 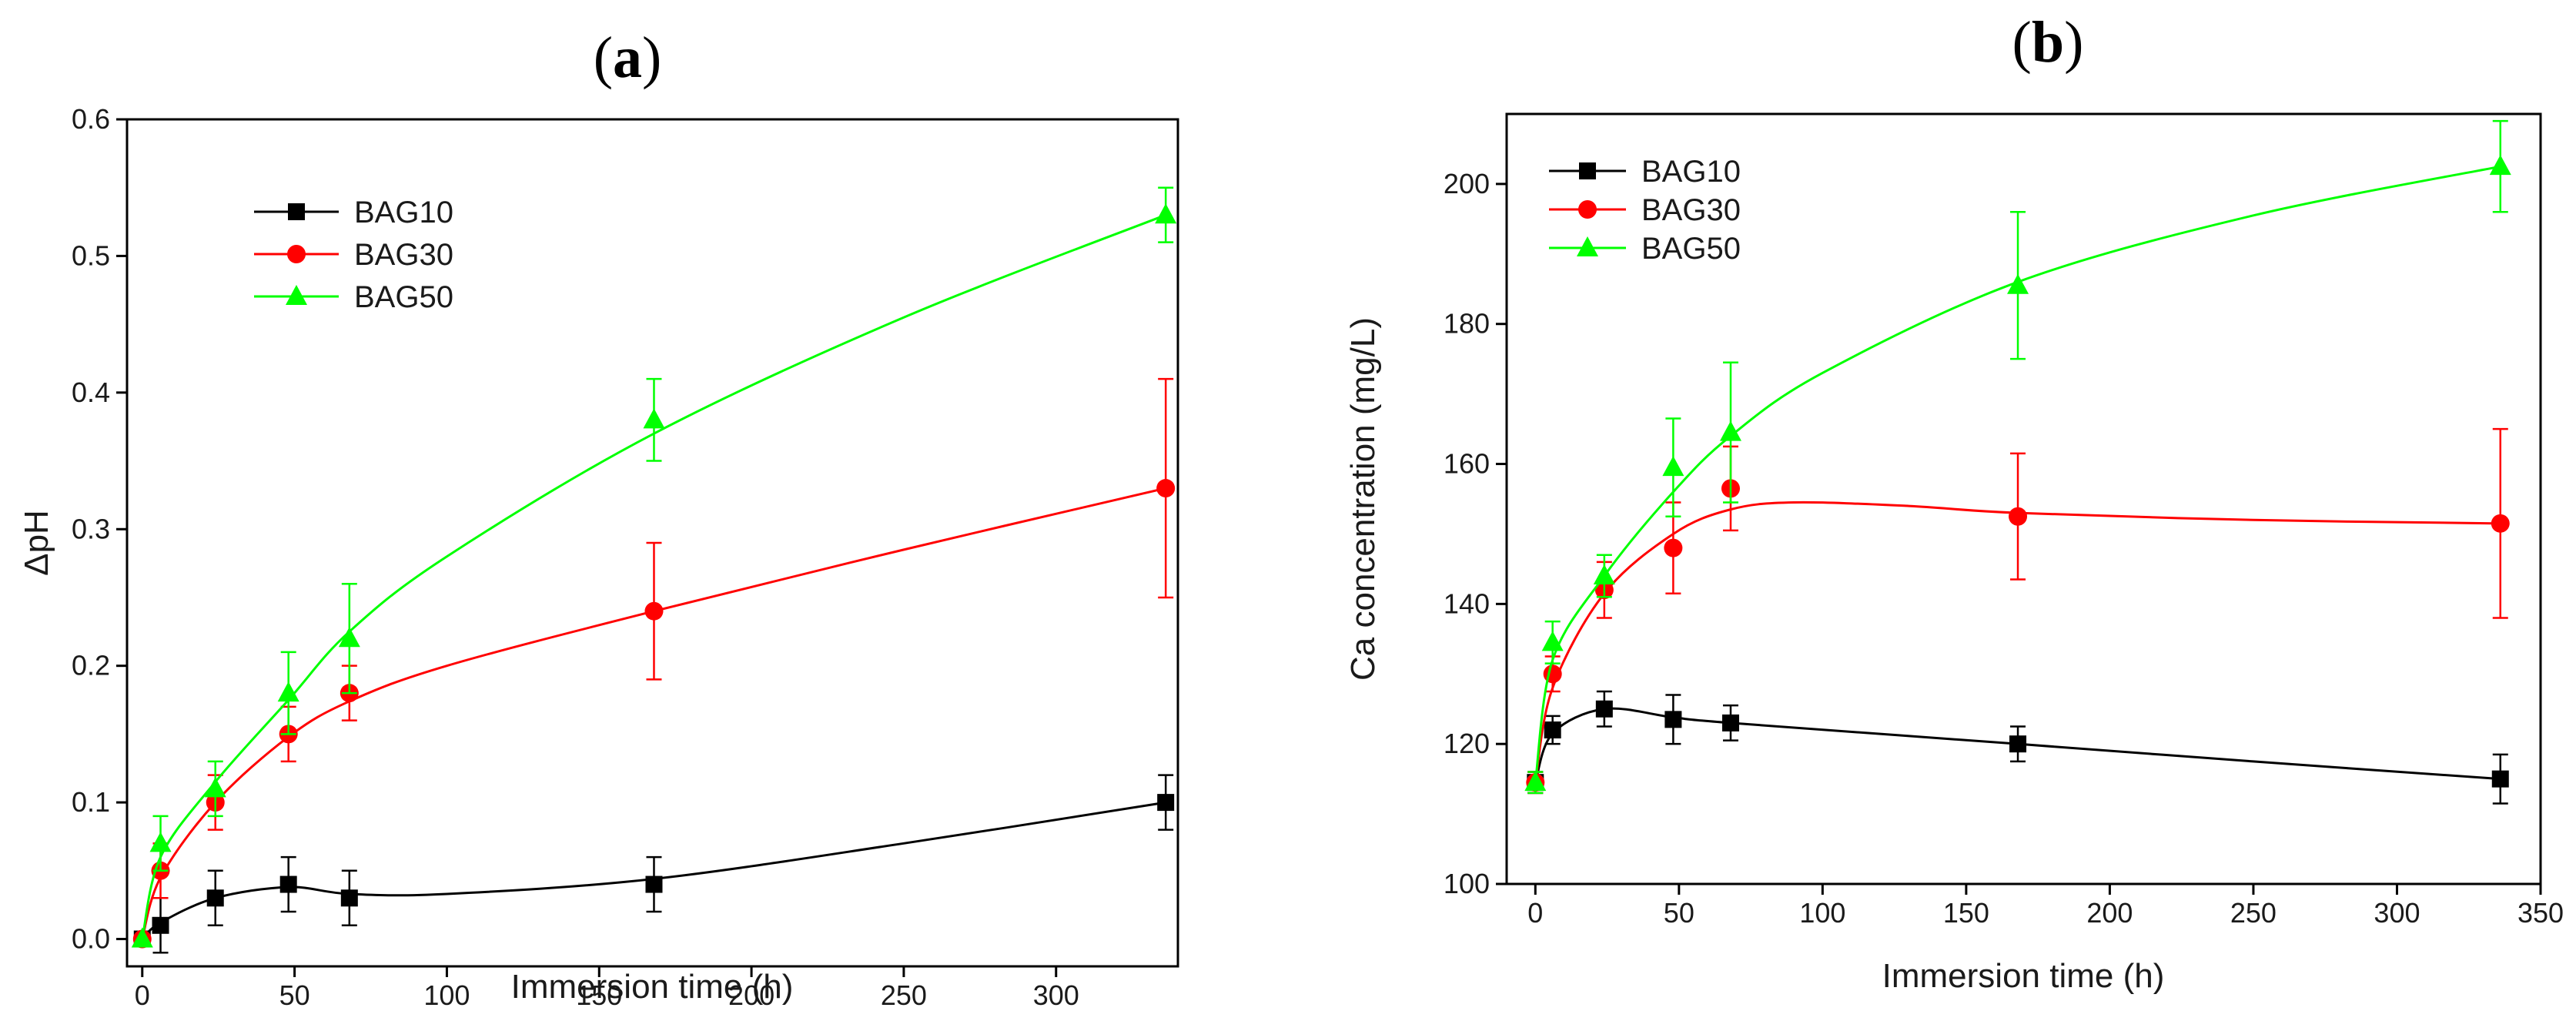 I want to click on panel-a-legend-bag30-marker, so click(x=296, y=254).